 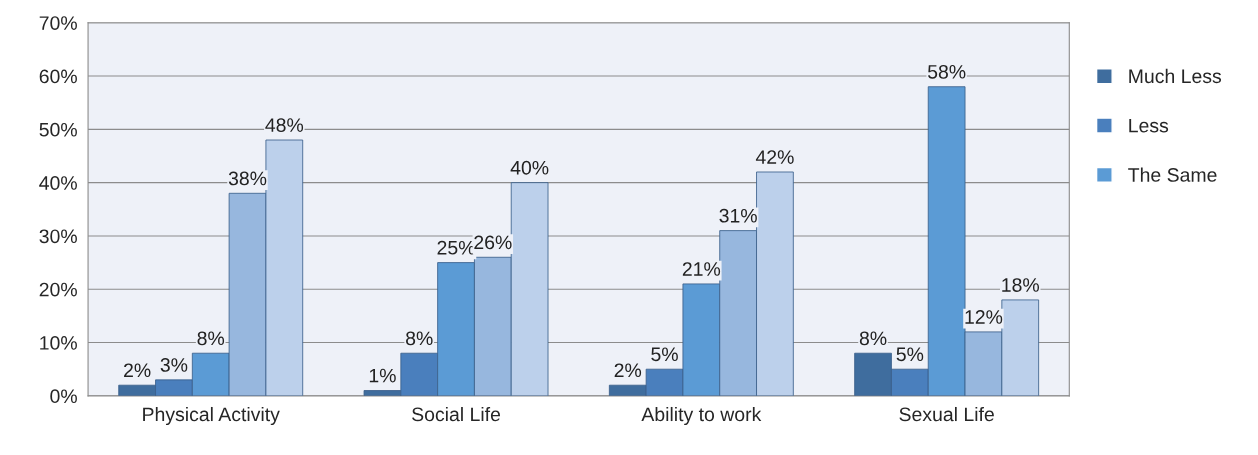 What do you see at coordinates (247, 178) in the screenshot?
I see `text: 38%` at bounding box center [247, 178].